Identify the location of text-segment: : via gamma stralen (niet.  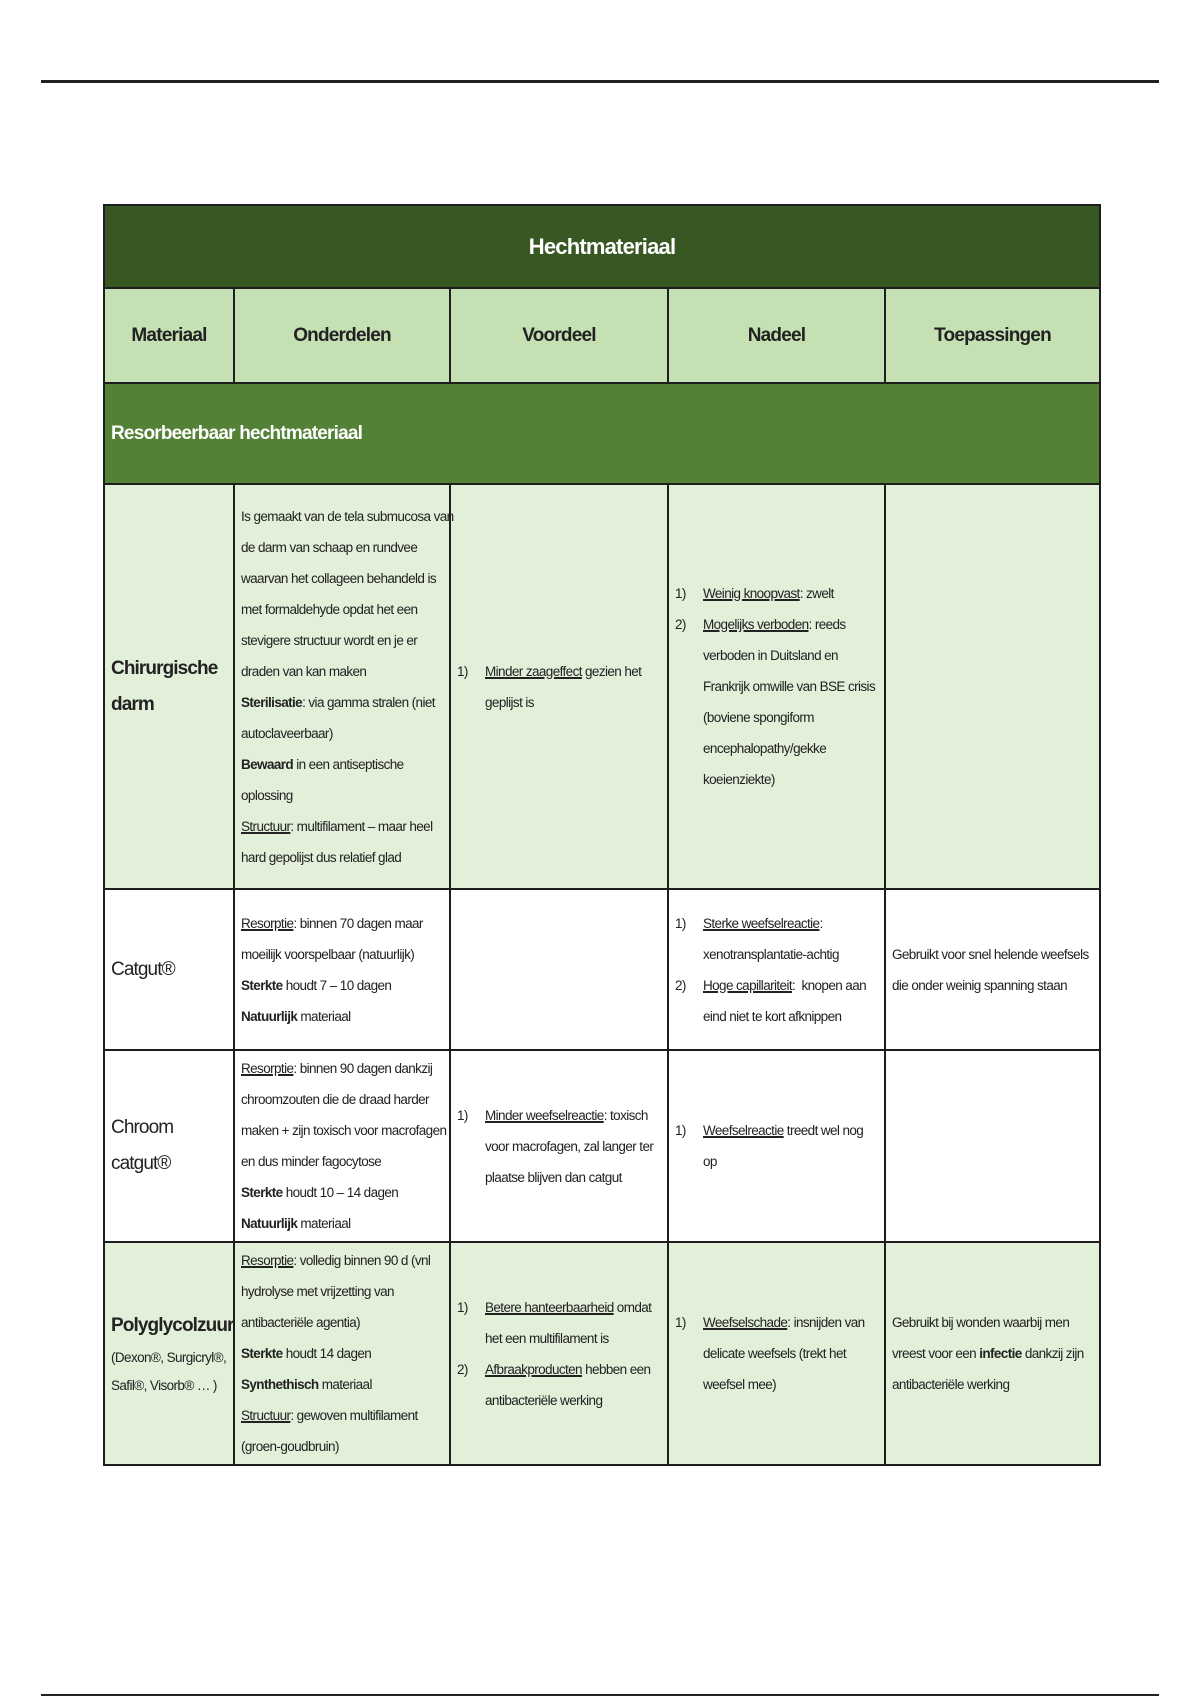
(368, 702).